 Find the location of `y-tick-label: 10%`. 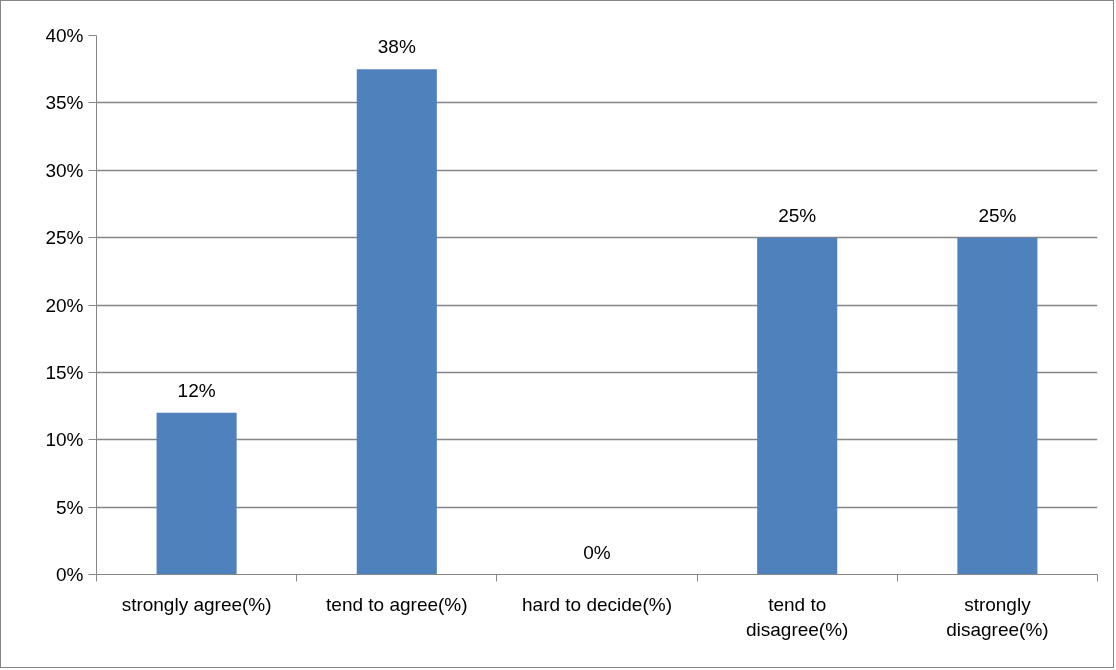

y-tick-label: 10% is located at coordinates (64, 440).